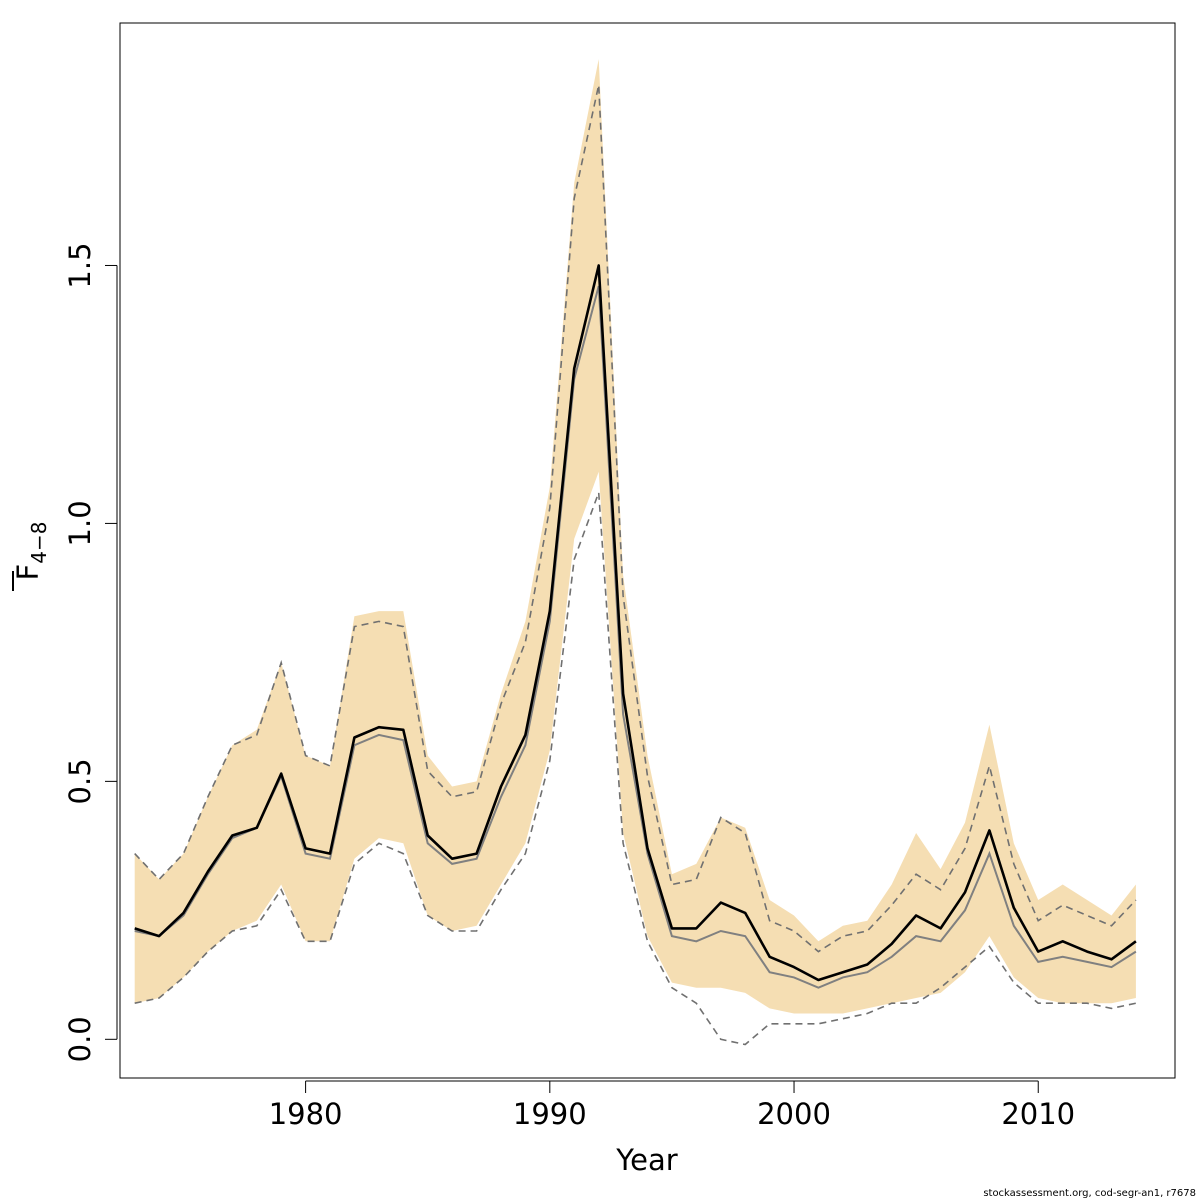 This screenshot has height=1200, width=1200. Describe the element at coordinates (28, 572) in the screenshot. I see `y-axis-title-main: F` at that location.